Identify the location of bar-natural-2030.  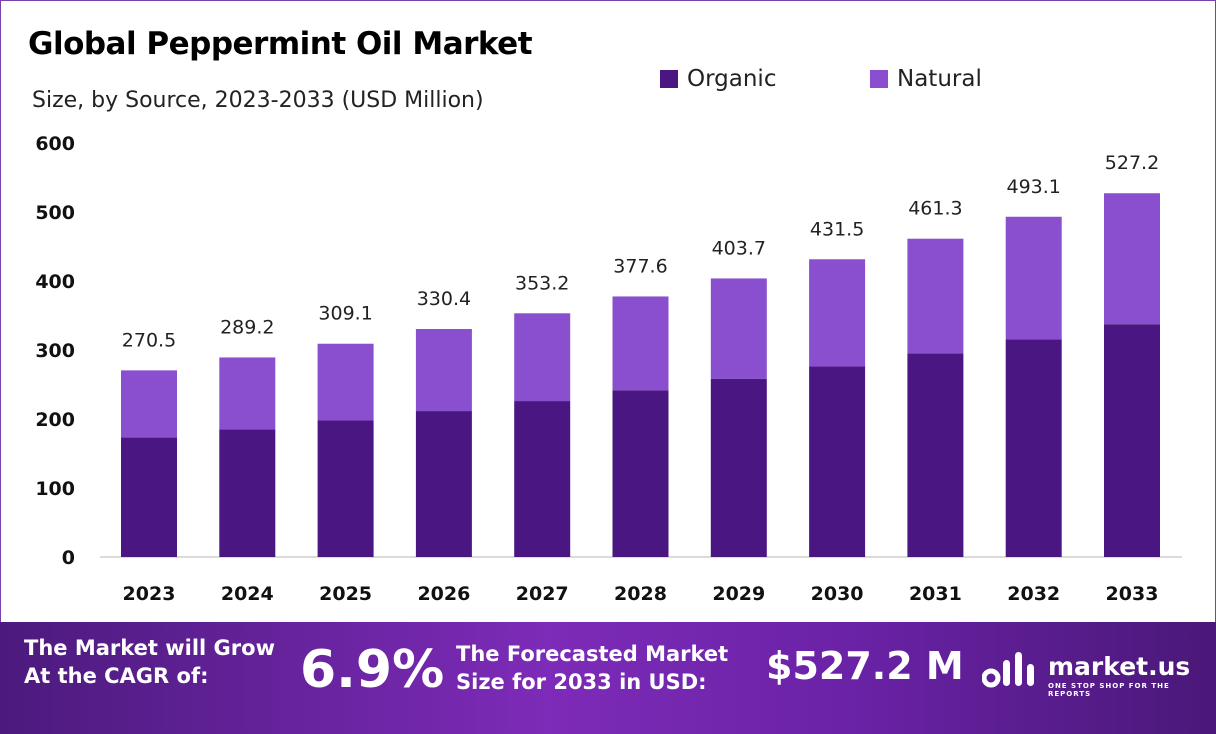
(837, 313).